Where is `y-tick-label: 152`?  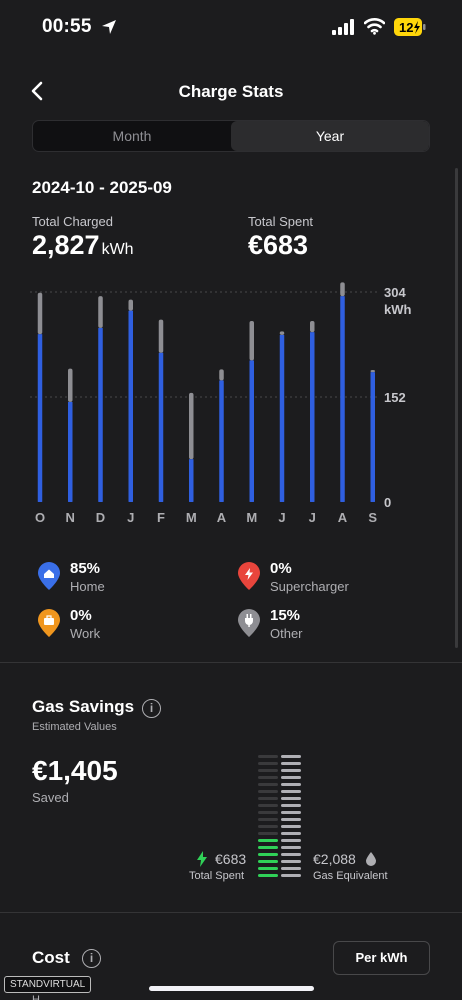 y-tick-label: 152 is located at coordinates (395, 397).